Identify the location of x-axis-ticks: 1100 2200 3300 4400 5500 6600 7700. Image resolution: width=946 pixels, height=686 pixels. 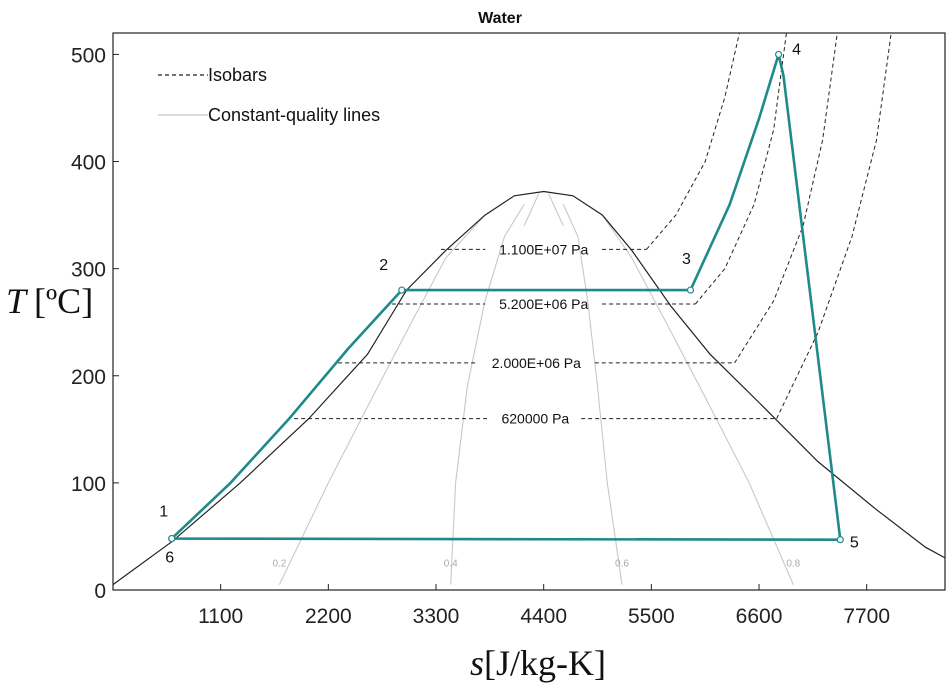
(544, 606).